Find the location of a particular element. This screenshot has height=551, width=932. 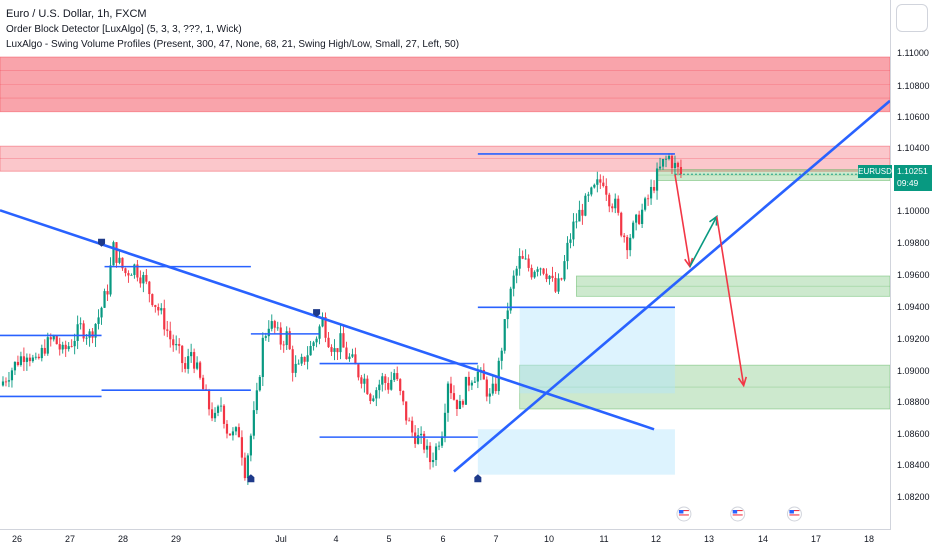

time-tick-label: 17 is located at coordinates (816, 539).